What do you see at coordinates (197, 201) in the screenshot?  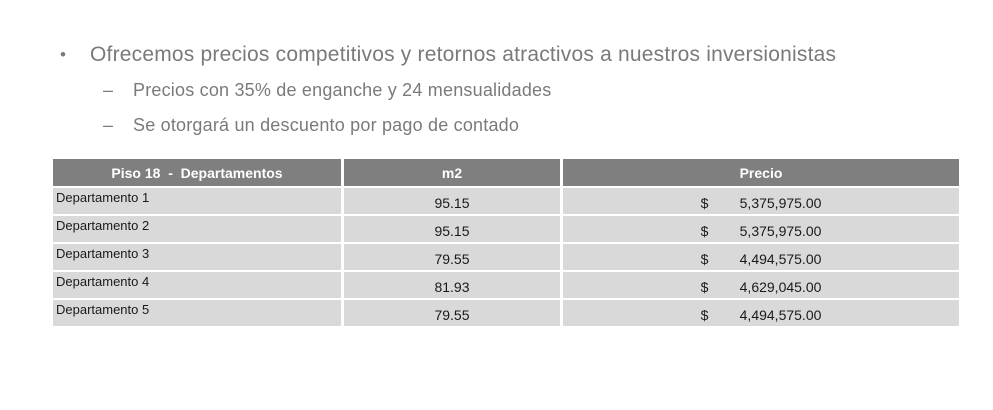 I see `table-cell-name: Departamento 1` at bounding box center [197, 201].